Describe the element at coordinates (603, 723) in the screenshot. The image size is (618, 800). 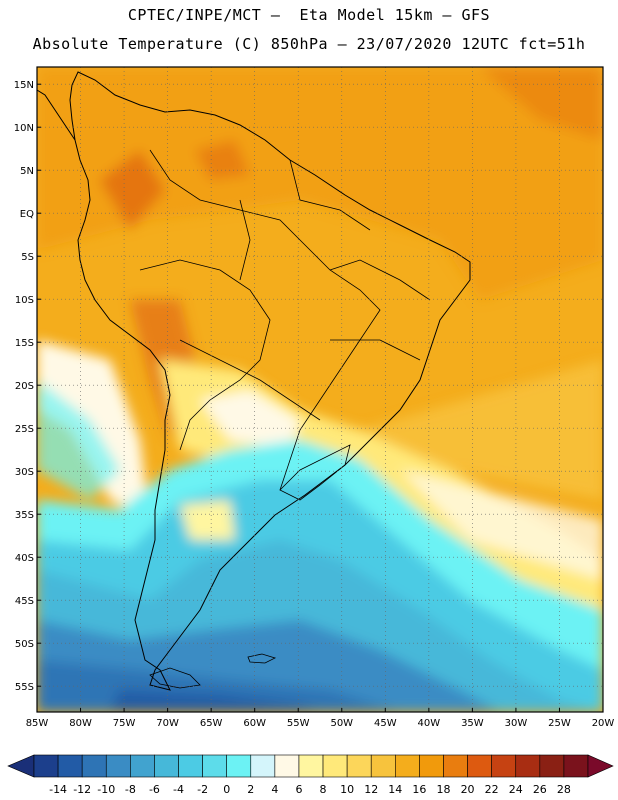
I see `longitude-label: 20W` at that location.